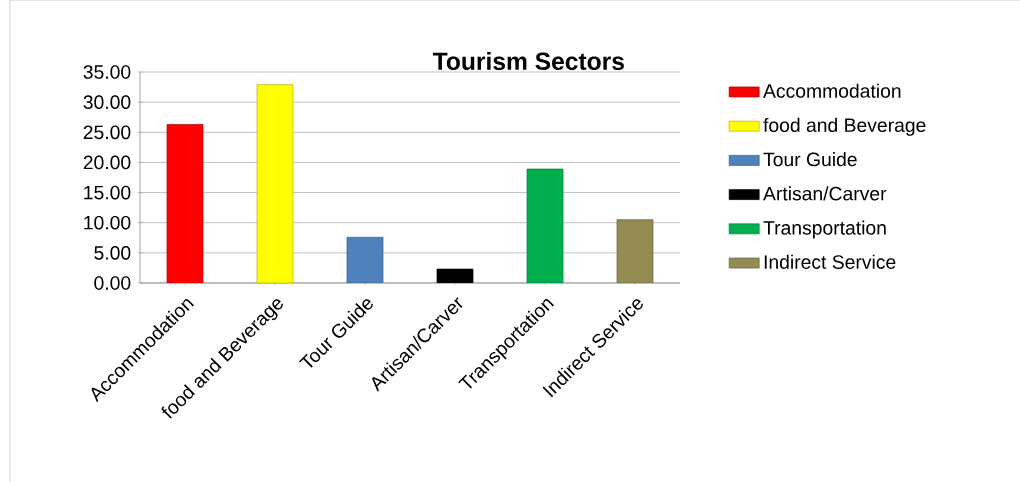  What do you see at coordinates (112, 283) in the screenshot?
I see `y-tick-label: 0.00` at bounding box center [112, 283].